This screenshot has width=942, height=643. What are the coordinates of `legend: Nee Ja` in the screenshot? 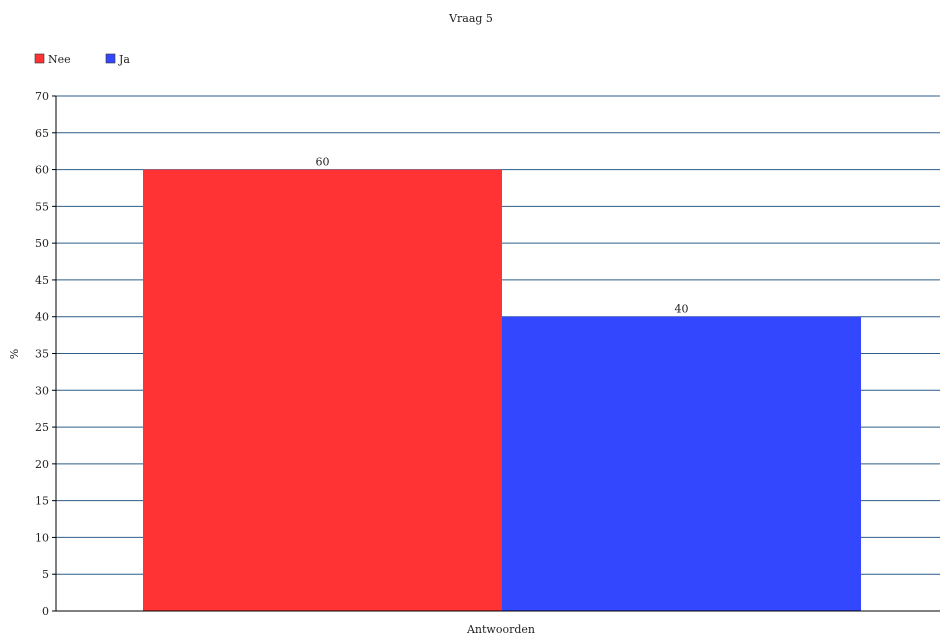 It's located at (82, 59).